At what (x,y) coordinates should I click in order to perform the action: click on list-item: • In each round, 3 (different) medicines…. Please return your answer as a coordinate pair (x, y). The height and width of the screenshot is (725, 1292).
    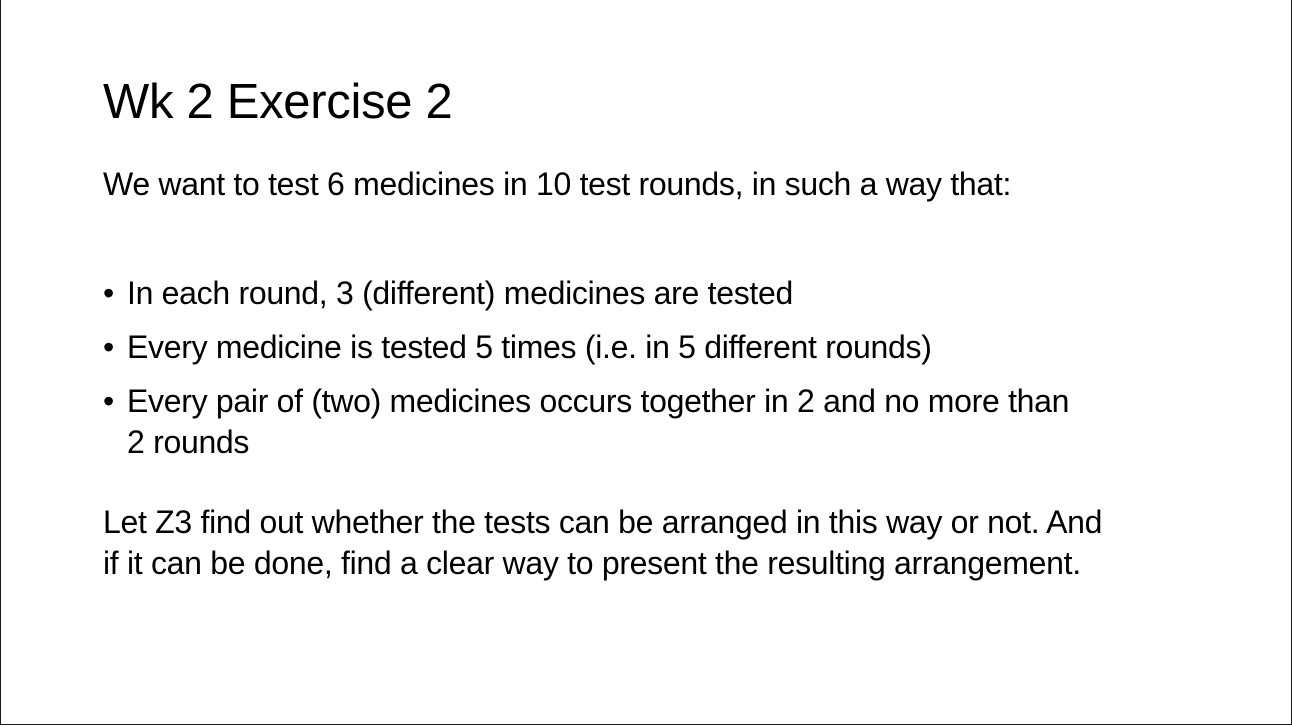
    Looking at the image, I should click on (593, 293).